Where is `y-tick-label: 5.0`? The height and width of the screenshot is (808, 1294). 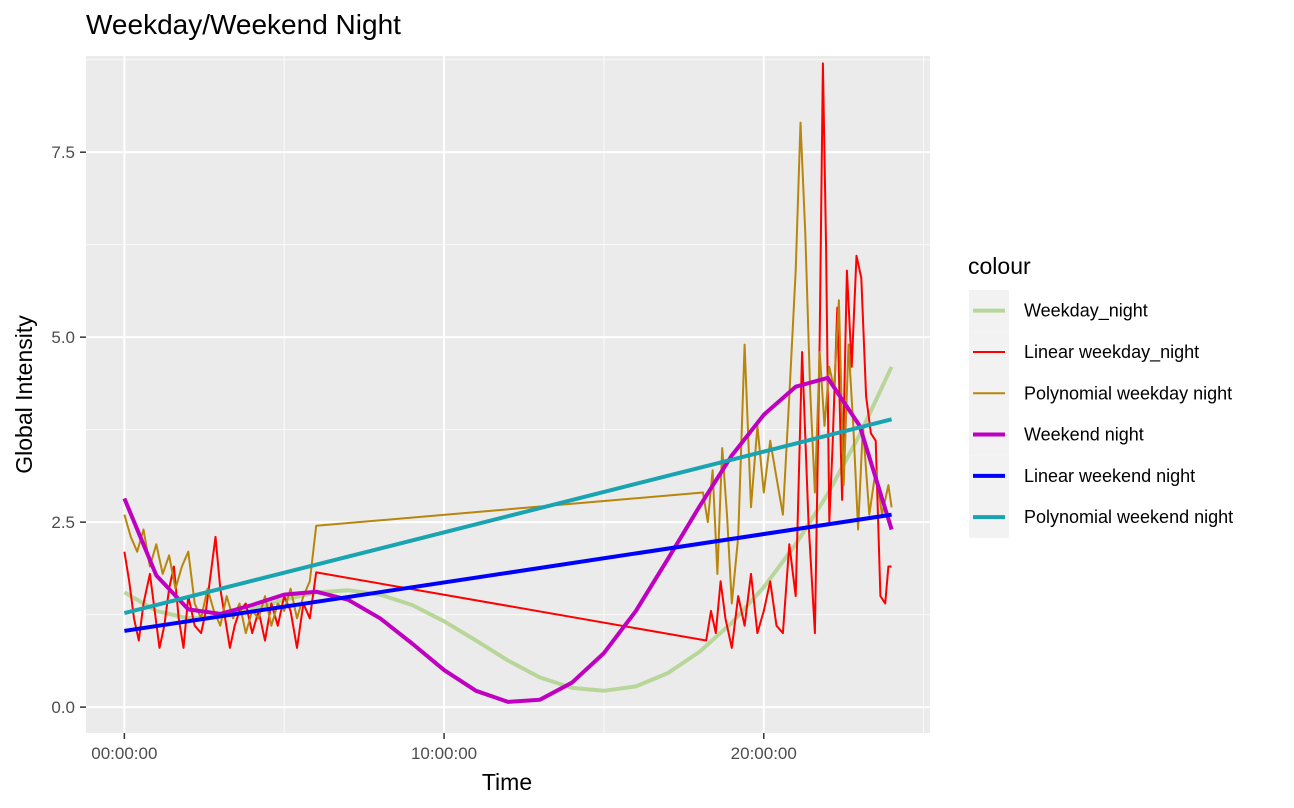 y-tick-label: 5.0 is located at coordinates (63, 337).